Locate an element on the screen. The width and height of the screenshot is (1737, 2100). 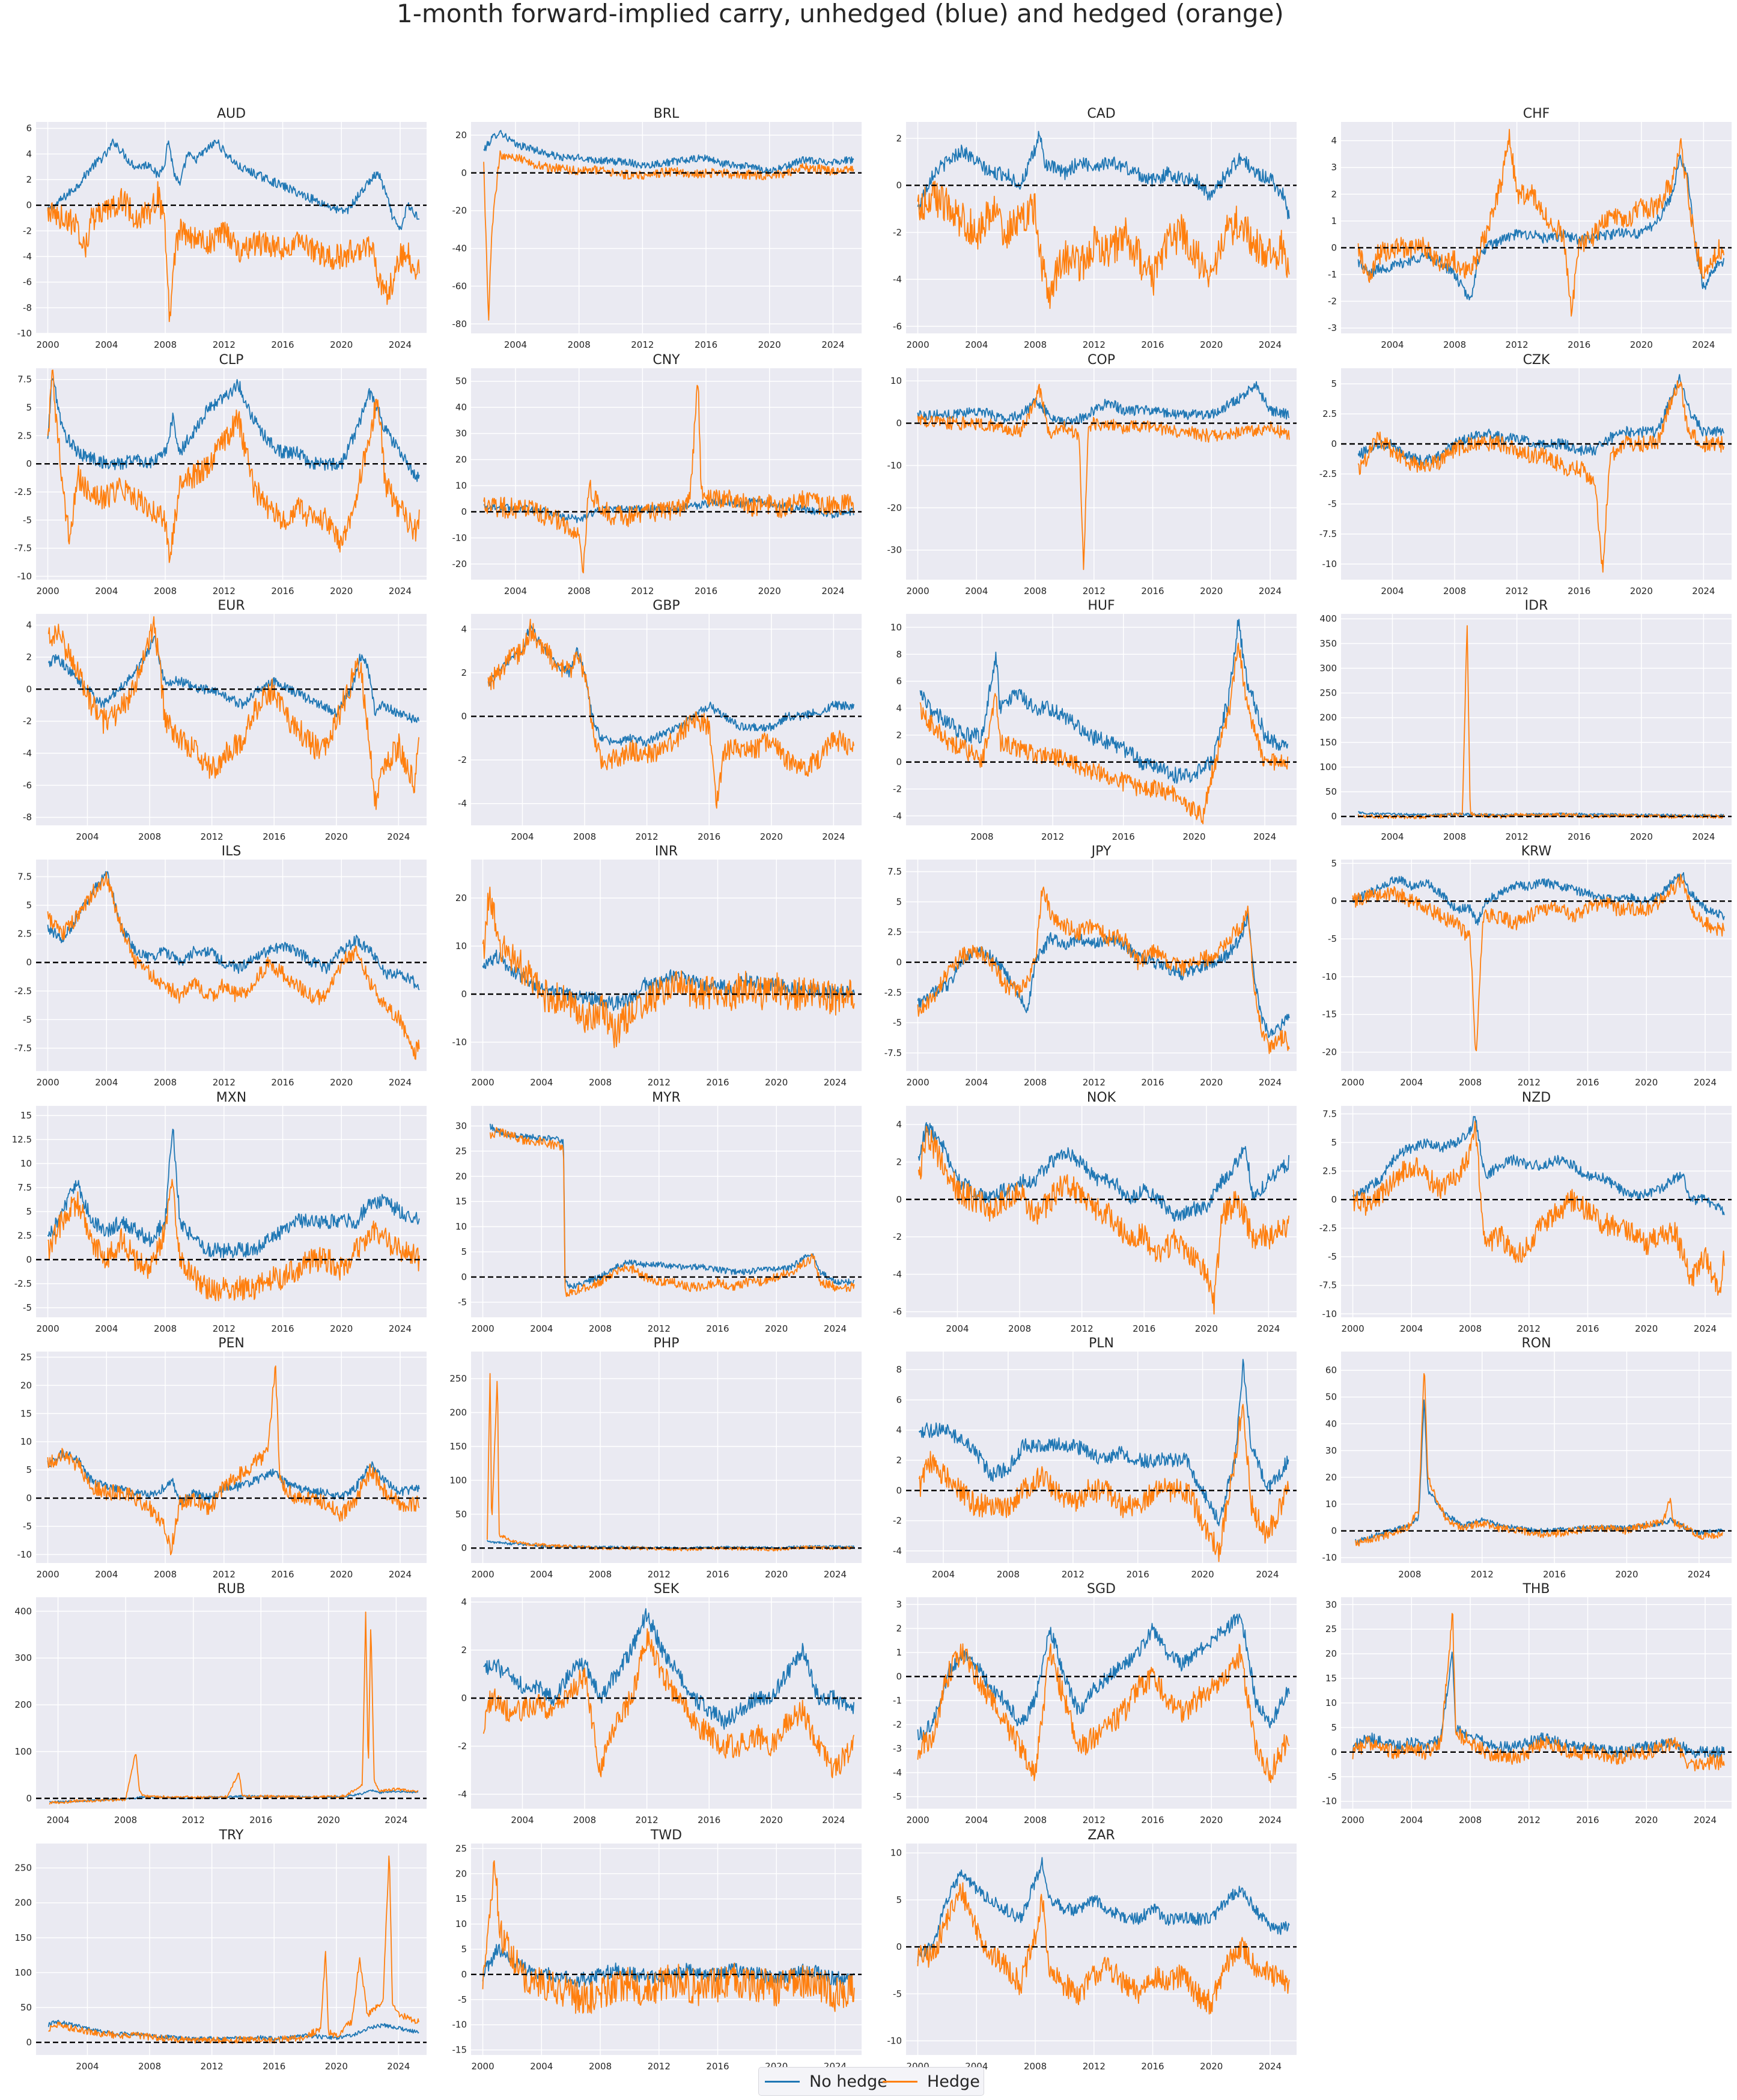
panel-title: AUD is located at coordinates (231, 113).